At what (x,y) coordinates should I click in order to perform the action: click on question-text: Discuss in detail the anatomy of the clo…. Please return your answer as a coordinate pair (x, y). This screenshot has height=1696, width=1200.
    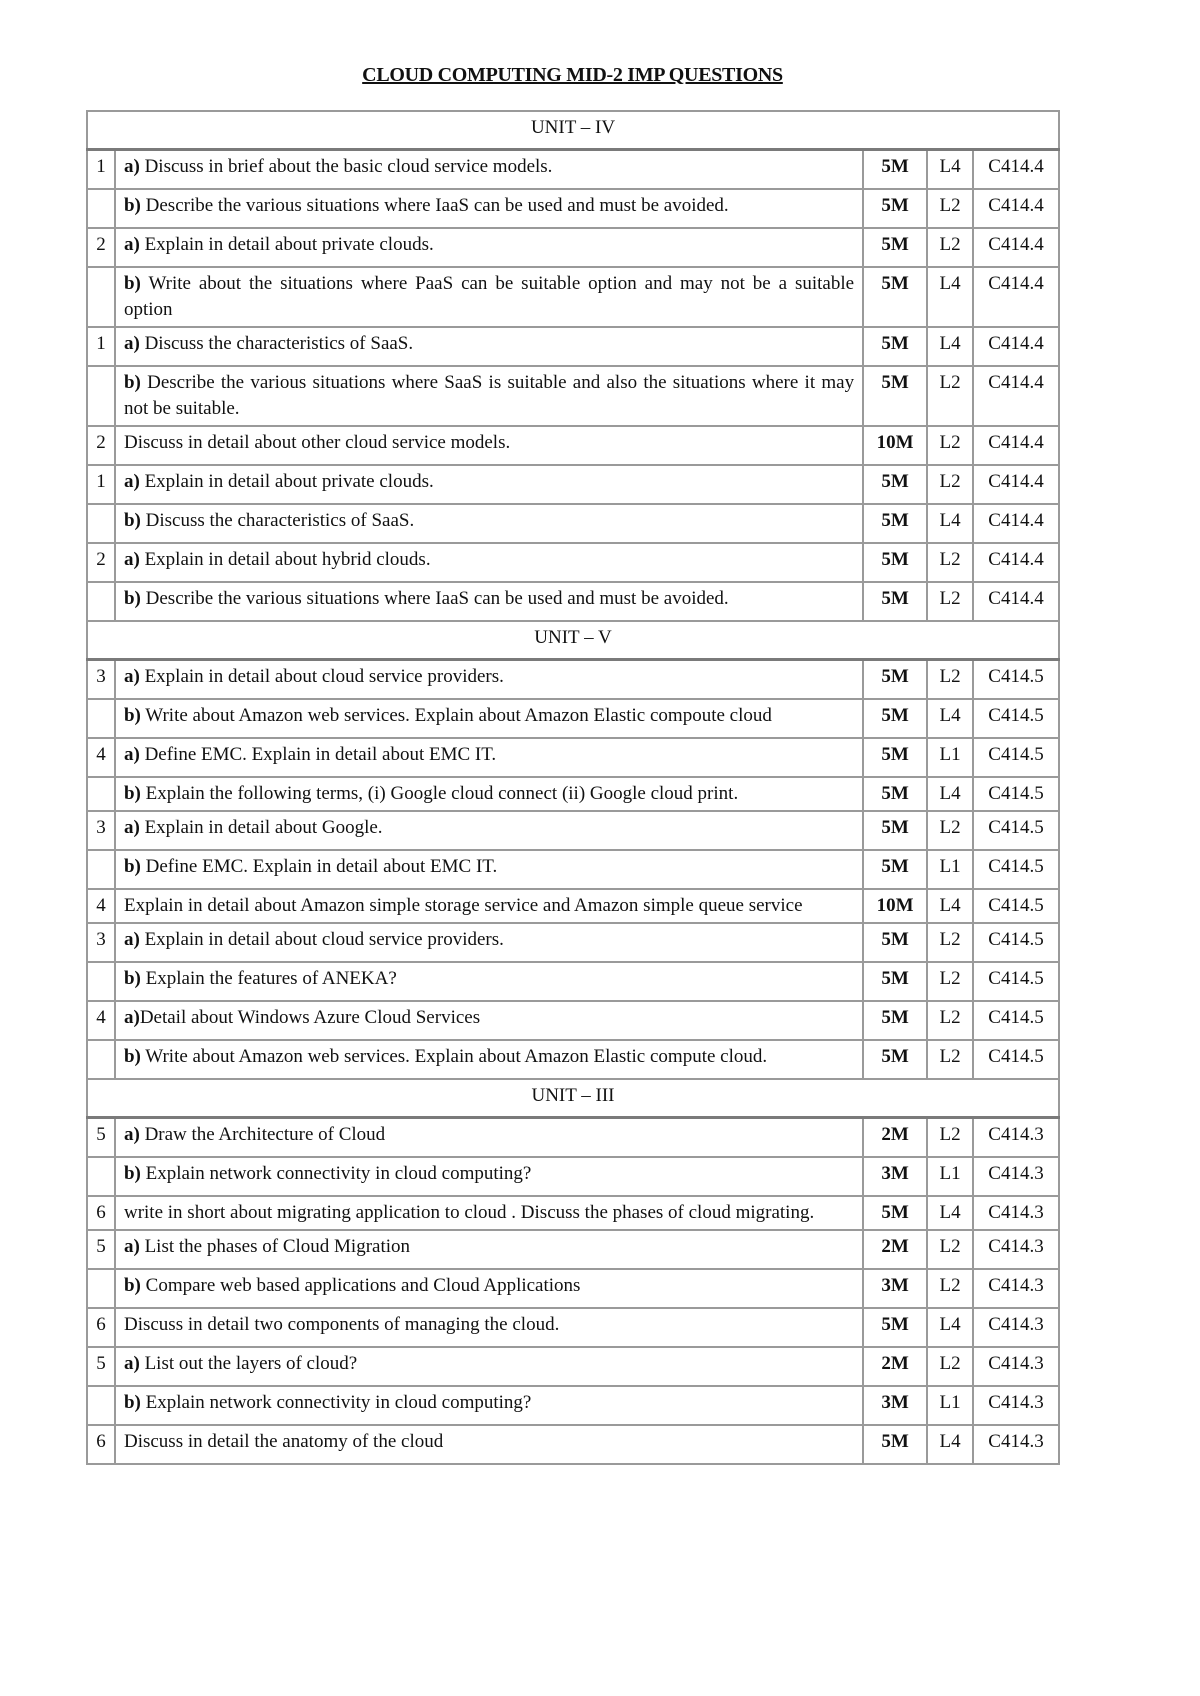
    Looking at the image, I should click on (489, 1444).